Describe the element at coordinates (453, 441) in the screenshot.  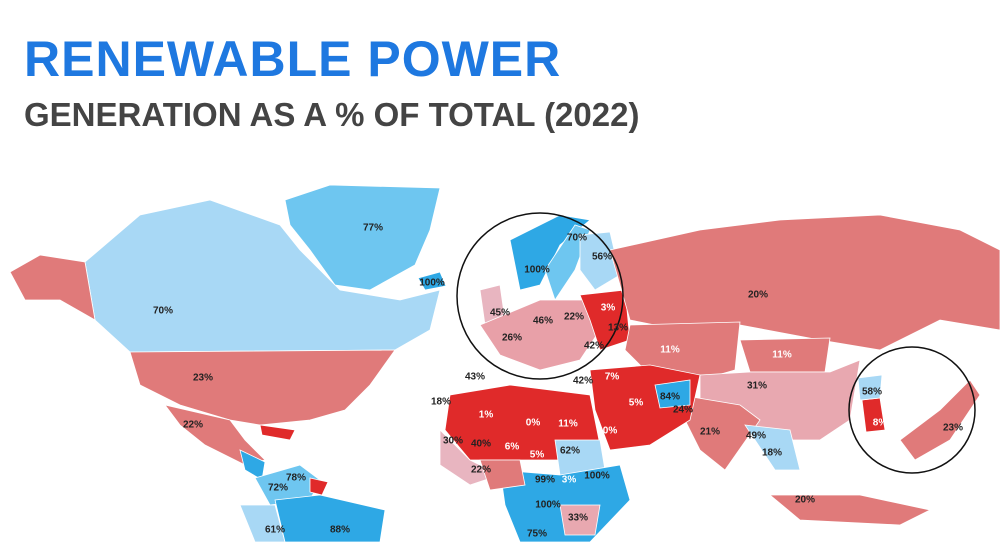
I see `country-label: 30%` at that location.